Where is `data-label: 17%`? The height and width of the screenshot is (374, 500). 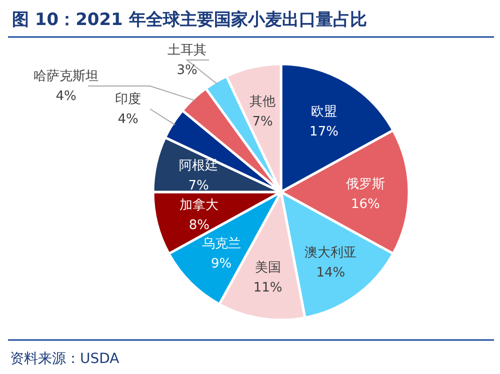 data-label: 17% is located at coordinates (324, 132).